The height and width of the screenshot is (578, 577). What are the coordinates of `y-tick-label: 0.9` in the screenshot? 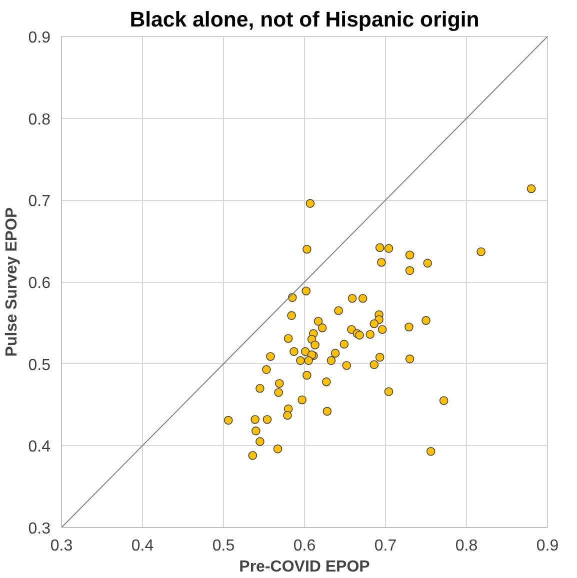 It's located at (39, 38).